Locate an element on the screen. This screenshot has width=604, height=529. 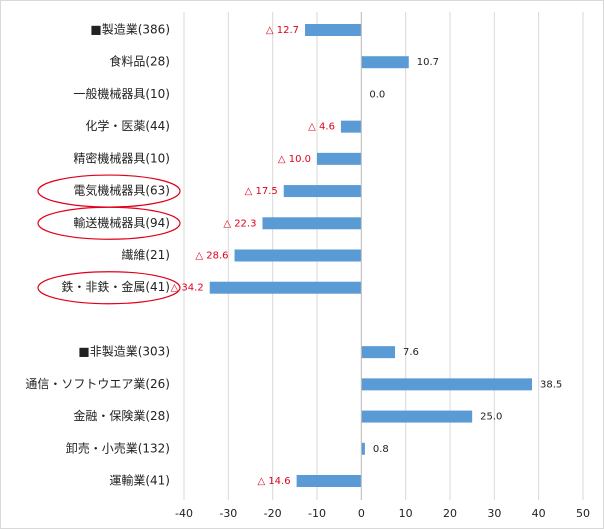
x-tick-label: 0 is located at coordinates (361, 513).